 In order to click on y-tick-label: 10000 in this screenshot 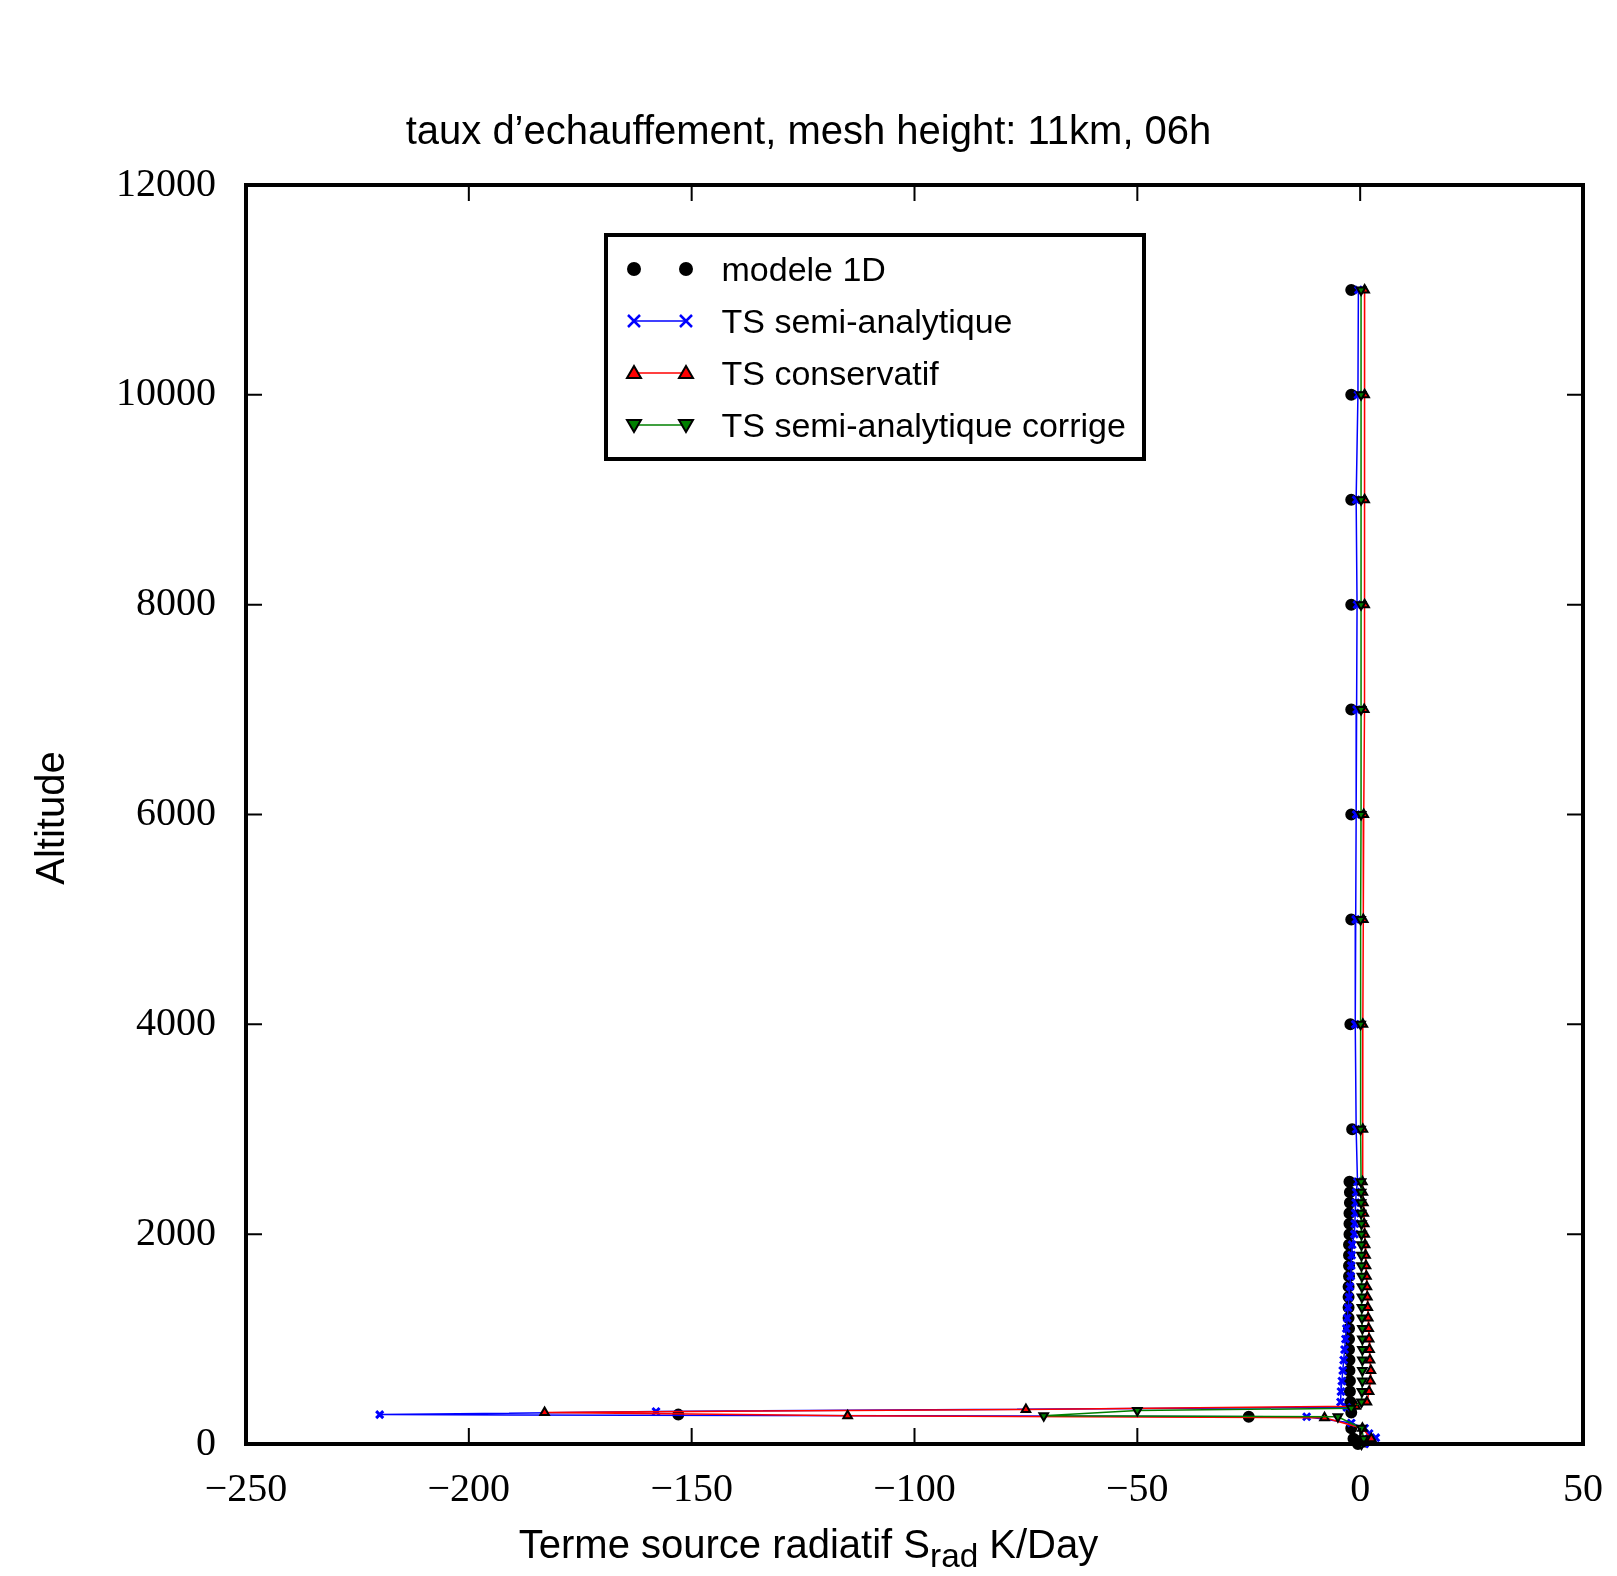, I will do `click(166, 392)`.